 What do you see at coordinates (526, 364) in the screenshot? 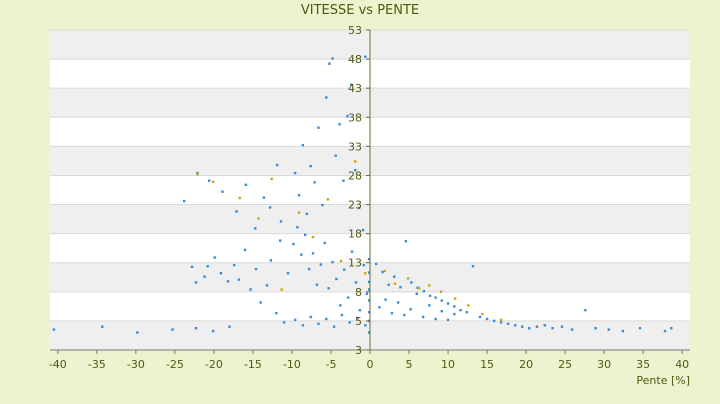
I see `x-tick-label: 20` at bounding box center [526, 364].